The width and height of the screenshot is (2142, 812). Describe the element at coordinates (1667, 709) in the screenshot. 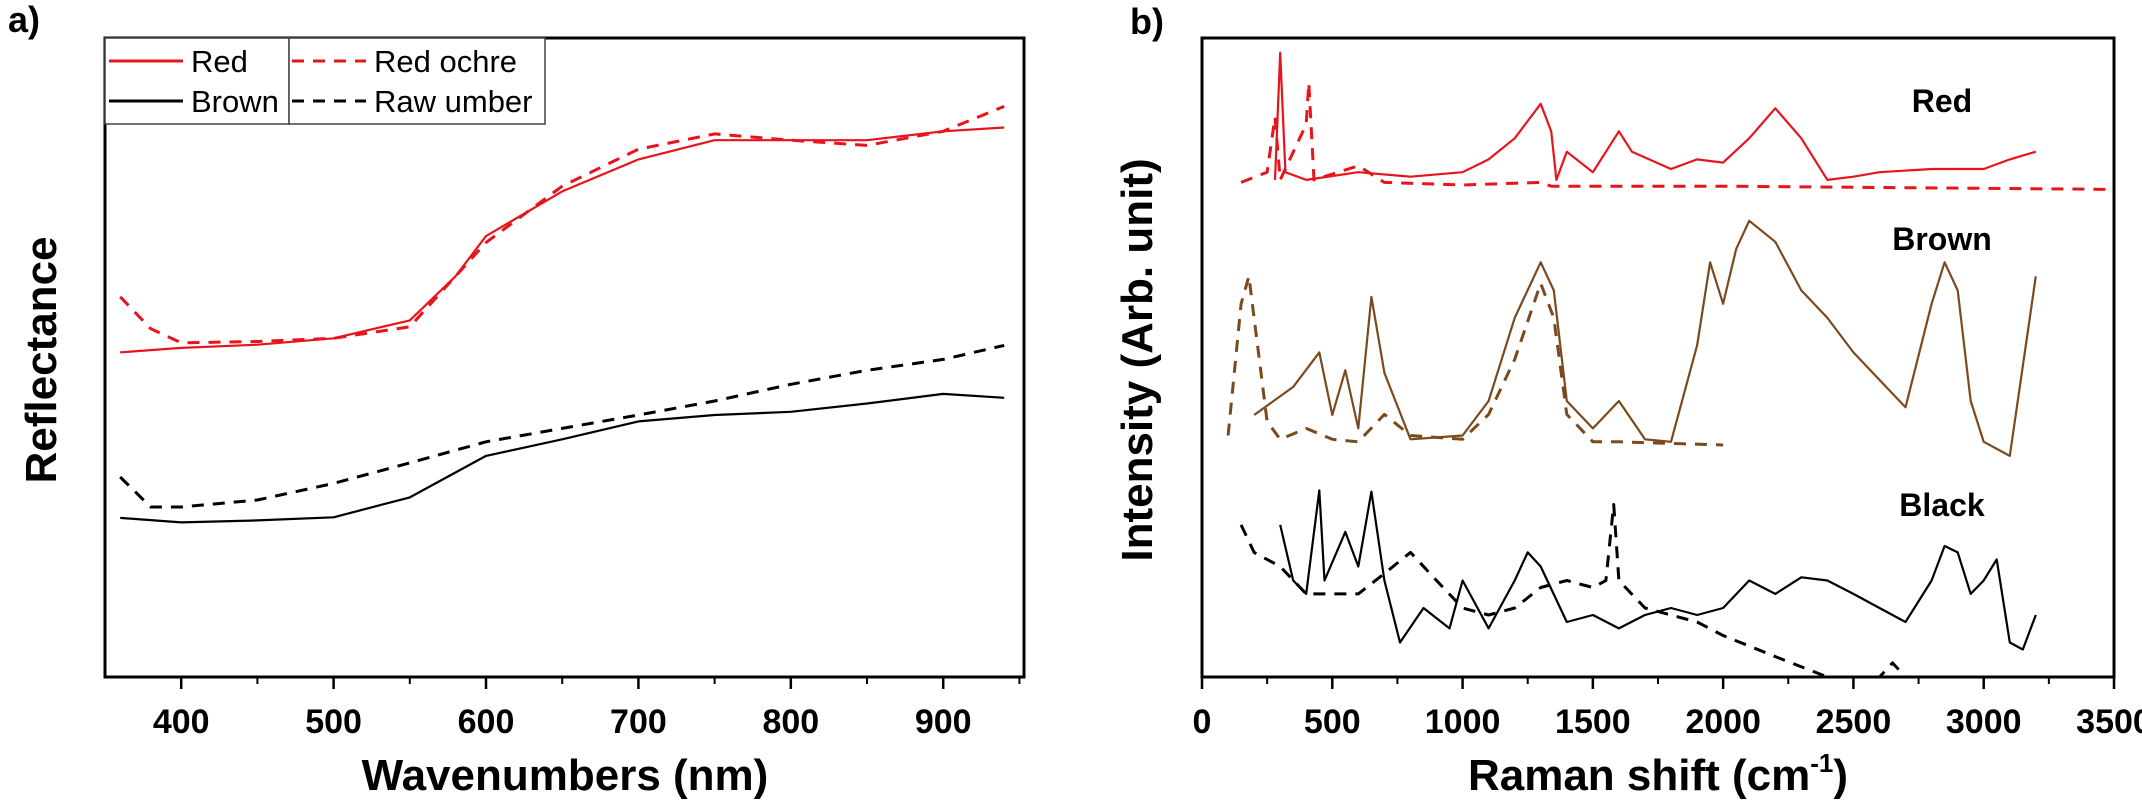

I see `x-ticks-b: 0 500 1000 1500 2000 2500 3000 3500` at that location.